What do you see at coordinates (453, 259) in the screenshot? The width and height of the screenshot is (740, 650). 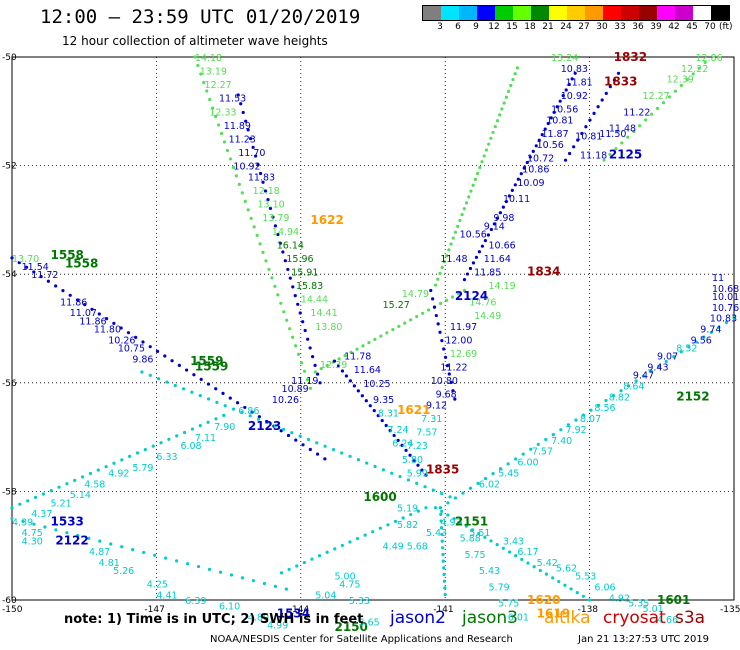 I see `wave-height-label: 11.48` at bounding box center [453, 259].